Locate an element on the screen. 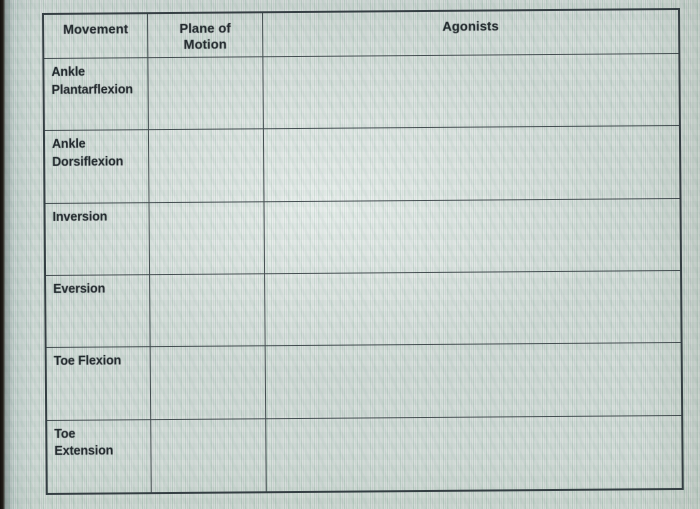  header-label-plane-of-motion: Plane of Motion is located at coordinates (205, 36).